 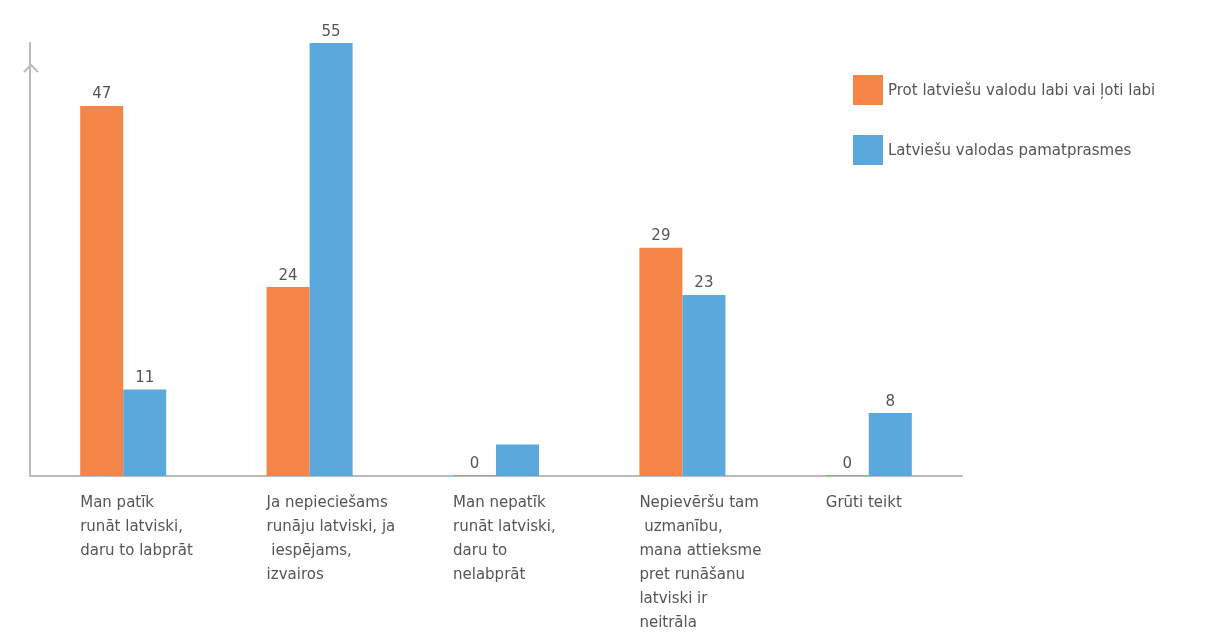 I want to click on data-label: 8, so click(x=890, y=400).